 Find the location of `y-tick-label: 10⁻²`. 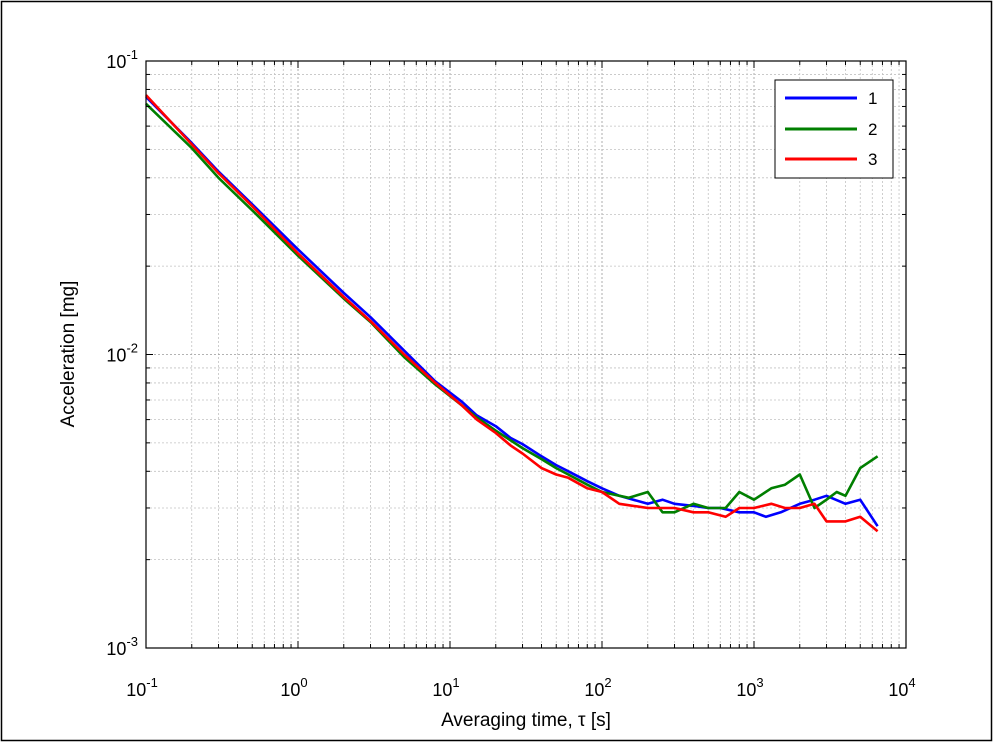

y-tick-label: 10⁻² is located at coordinates (122, 353).